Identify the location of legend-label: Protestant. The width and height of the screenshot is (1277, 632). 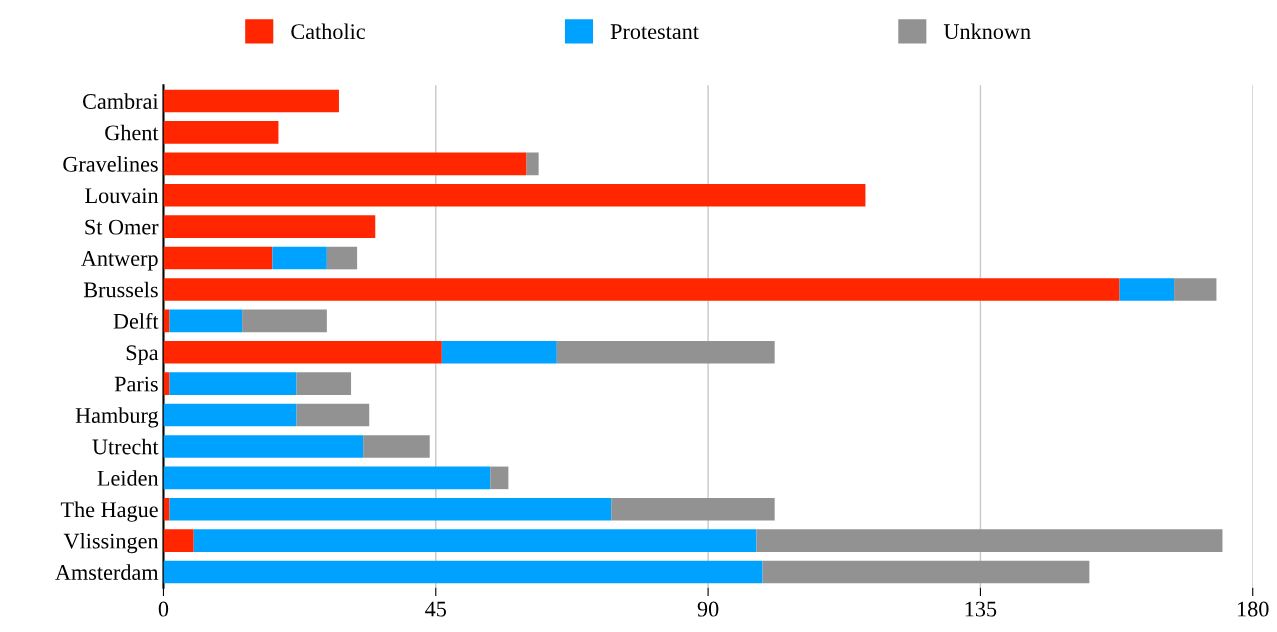
(654, 32).